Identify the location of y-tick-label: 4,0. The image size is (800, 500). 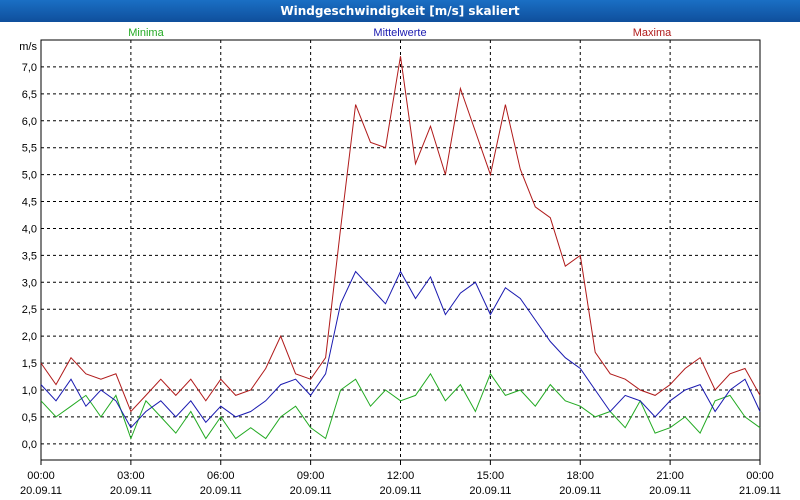
(29, 229).